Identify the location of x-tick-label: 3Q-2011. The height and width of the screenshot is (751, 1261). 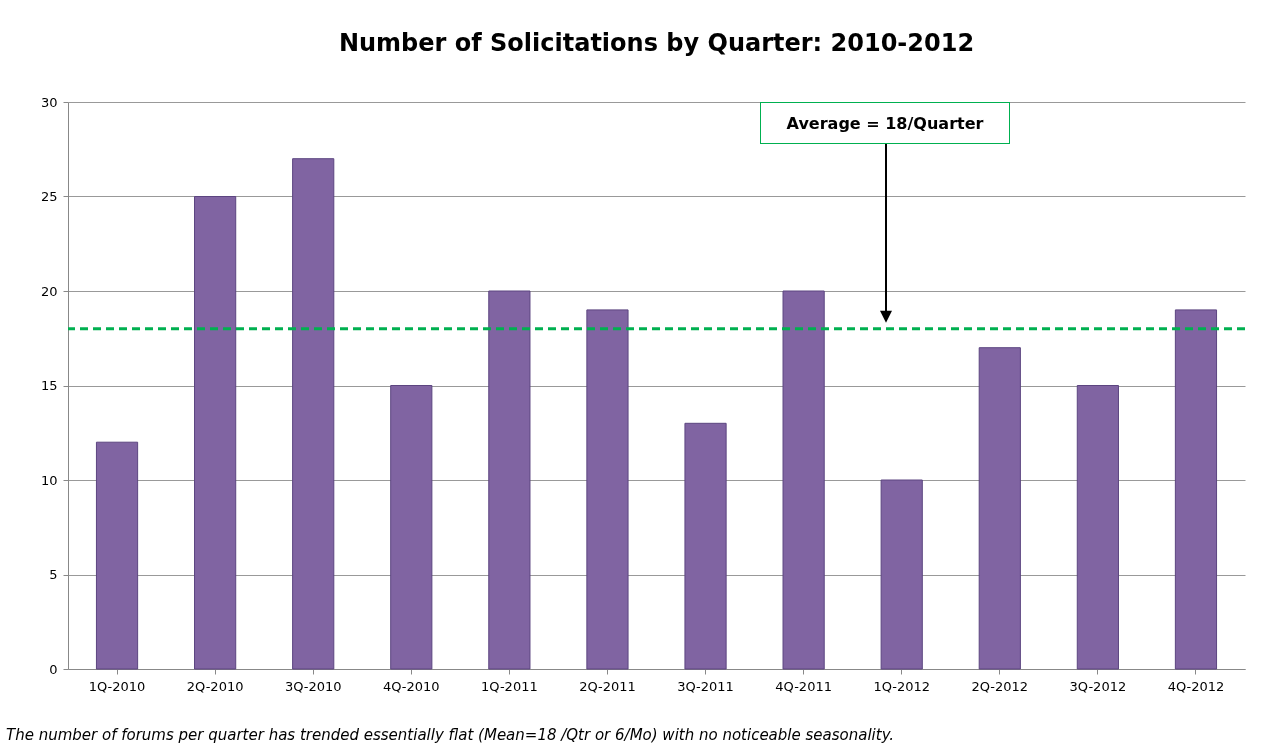
(705, 686).